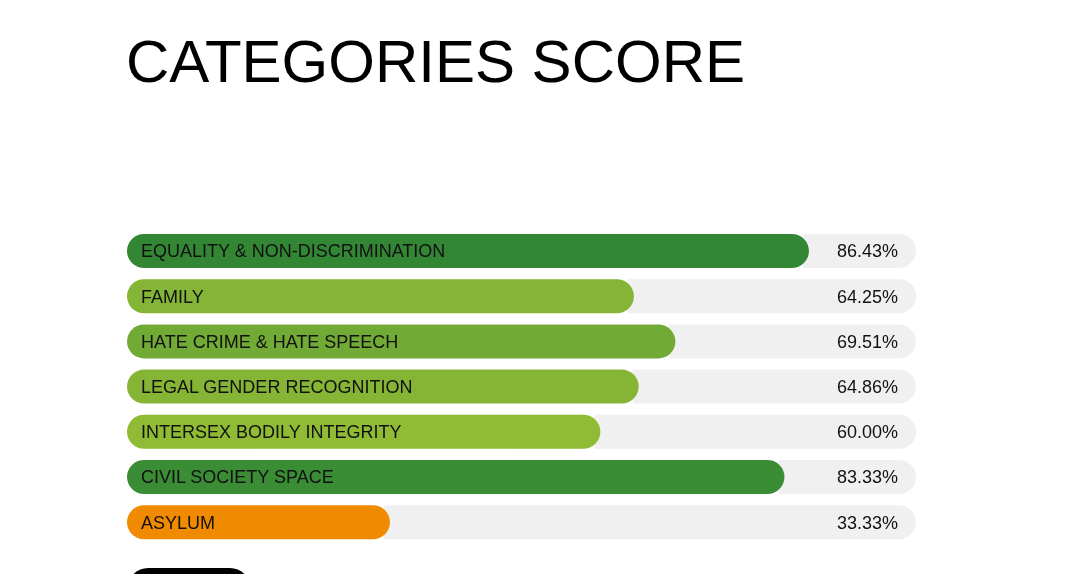 The width and height of the screenshot is (1066, 574). What do you see at coordinates (867, 296) in the screenshot?
I see `data-label: 64.25%` at bounding box center [867, 296].